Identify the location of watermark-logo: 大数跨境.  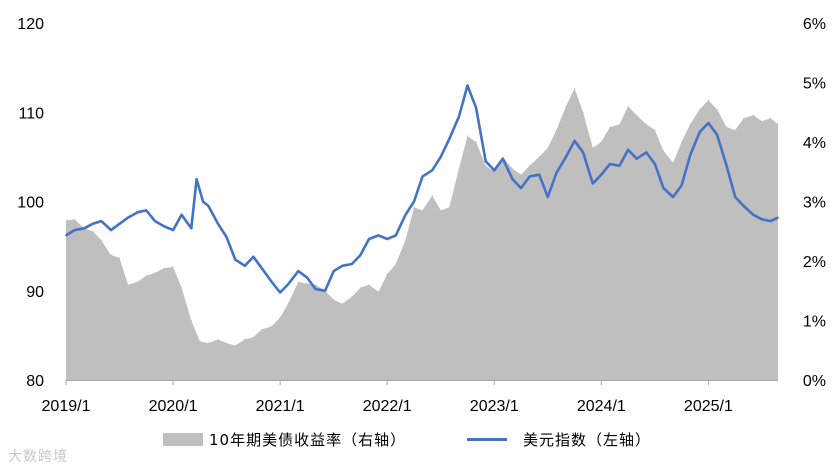
(38, 457).